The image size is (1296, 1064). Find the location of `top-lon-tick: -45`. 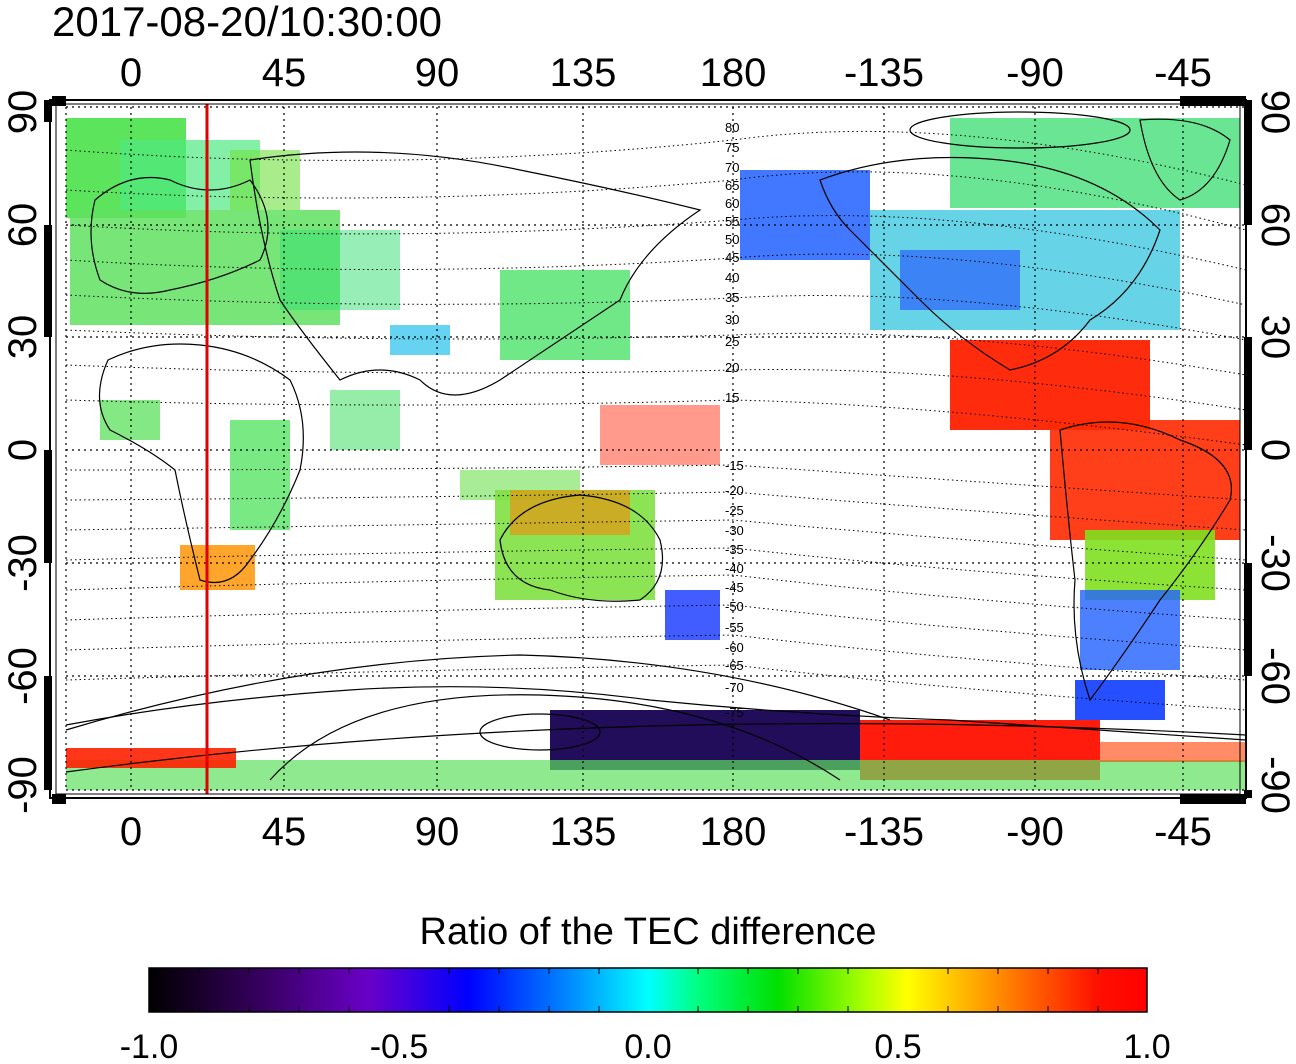

top-lon-tick: -45 is located at coordinates (1183, 73).